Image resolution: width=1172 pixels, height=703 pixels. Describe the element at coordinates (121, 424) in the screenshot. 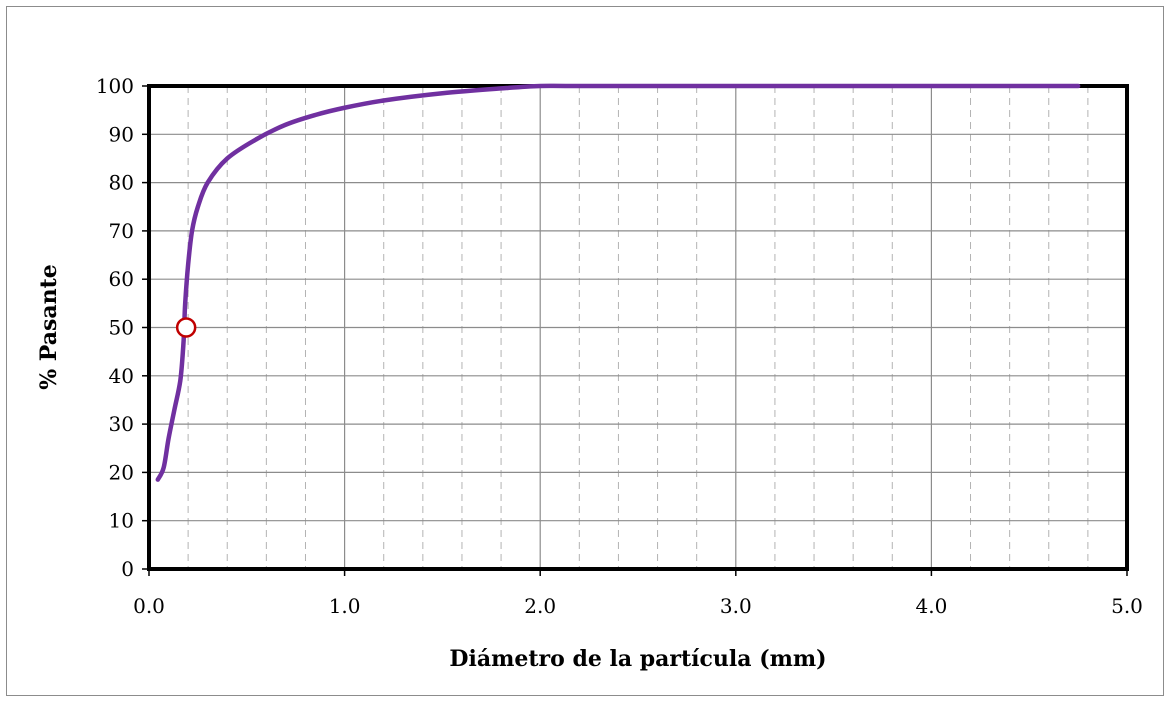

I see `y-tick-label: 30` at that location.